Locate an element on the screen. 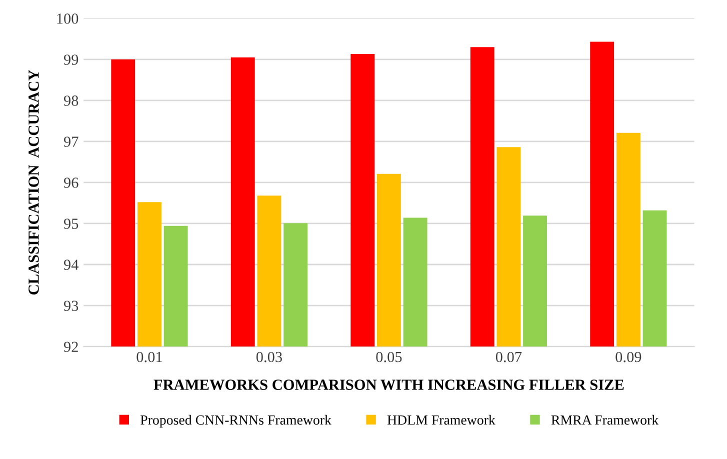  x-tick-label: 0.01 is located at coordinates (149, 357).